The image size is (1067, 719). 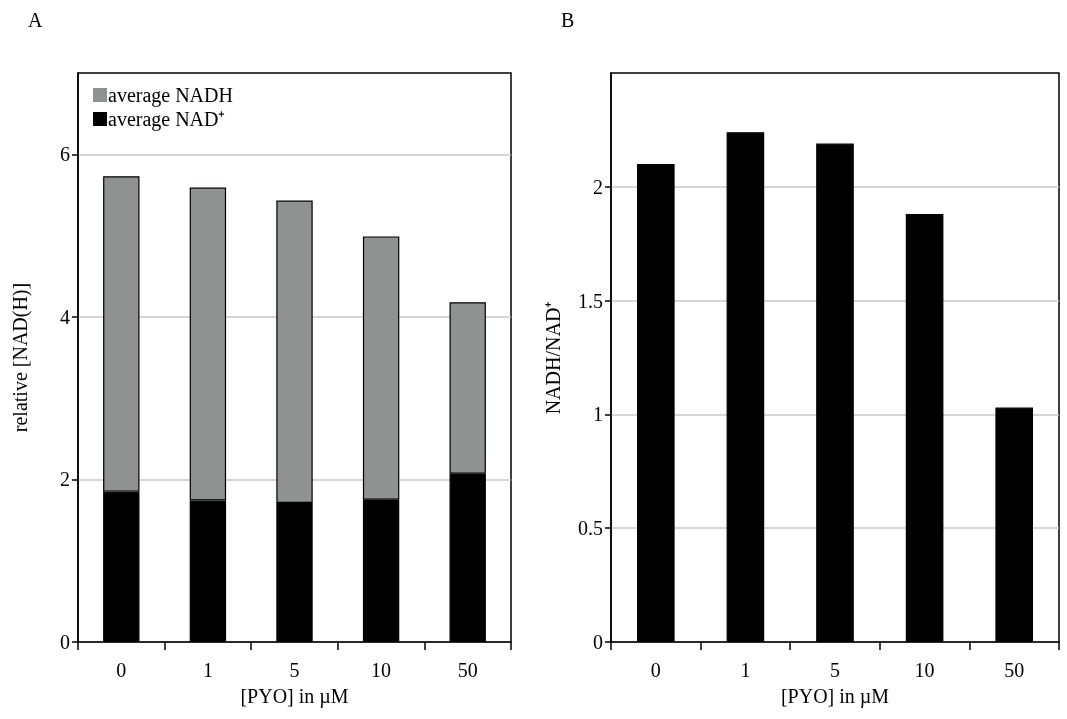 What do you see at coordinates (590, 528) in the screenshot?
I see `y-tick-label: 0.5` at bounding box center [590, 528].